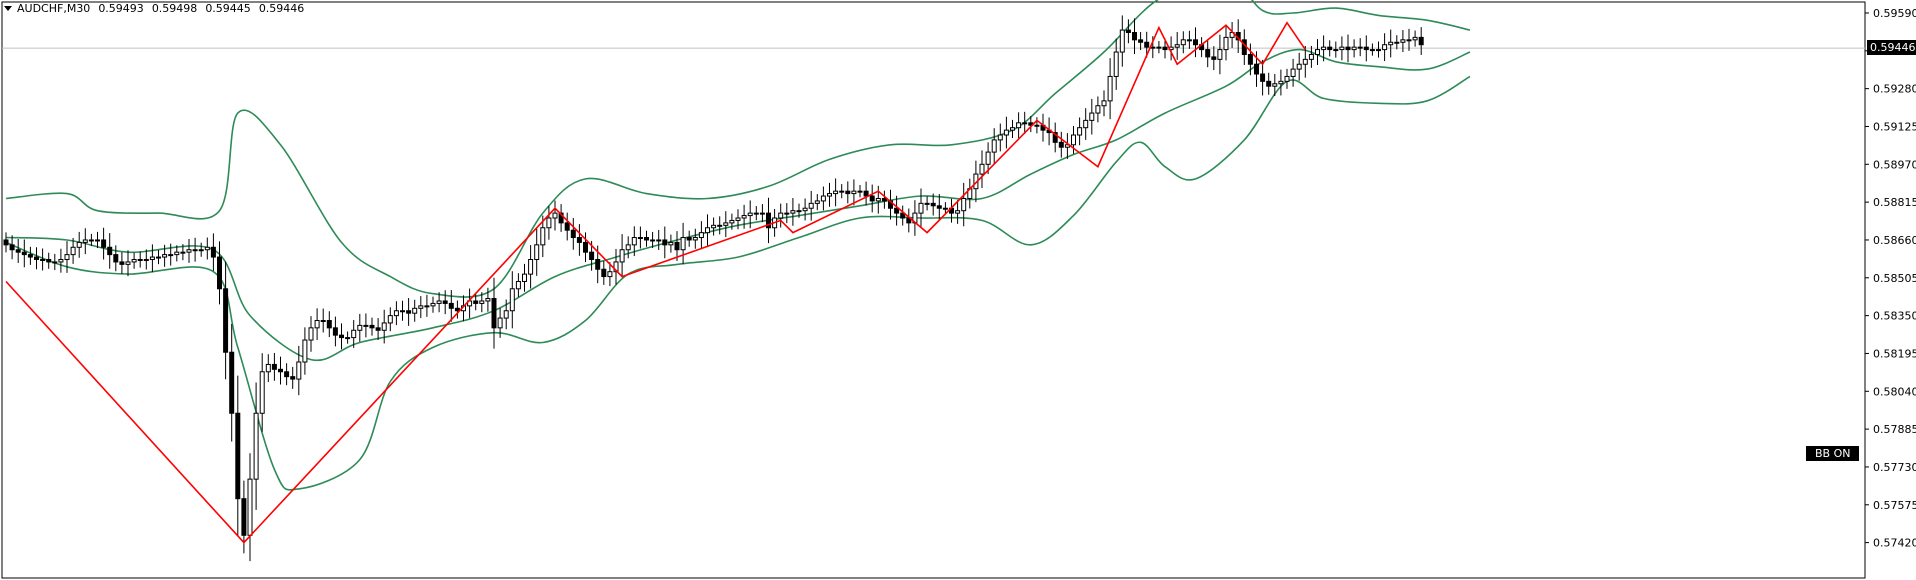 This screenshot has height=580, width=1916. I want to click on price-tick-label: 0.58815, so click(1894, 202).